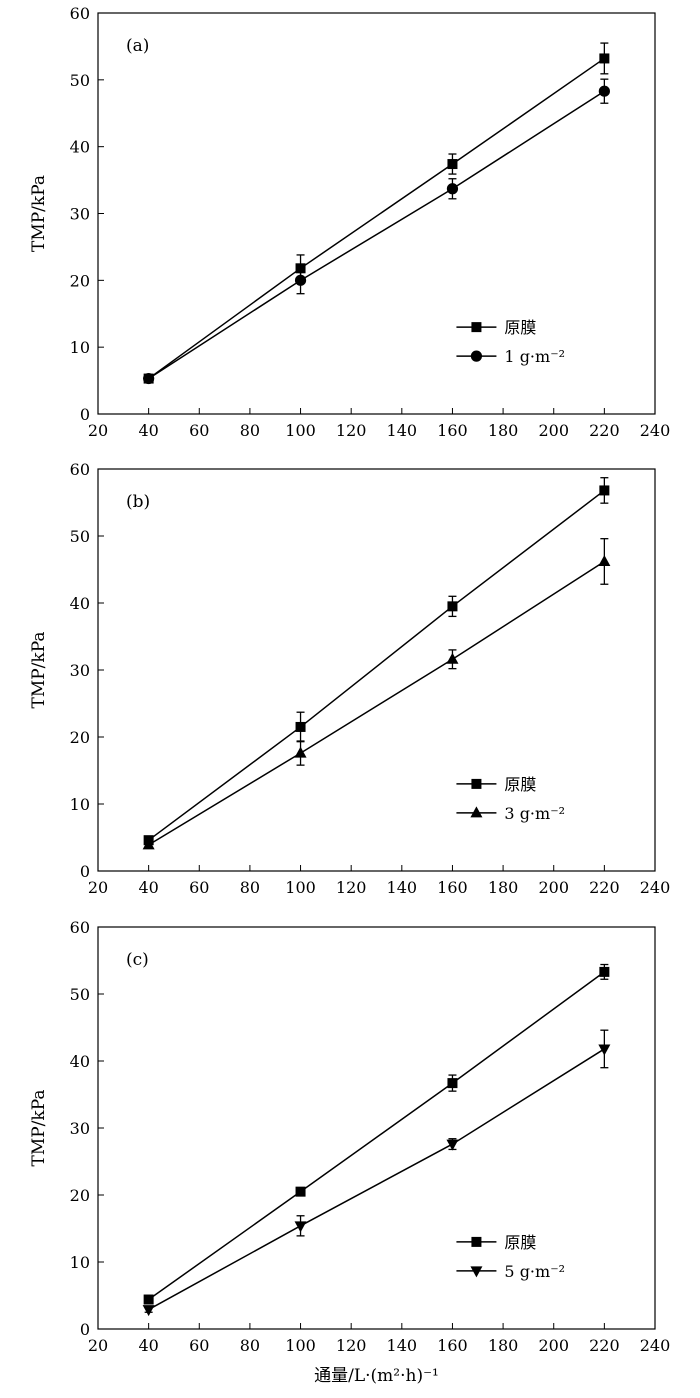  What do you see at coordinates (534, 1271) in the screenshot?
I see `legend-label: 5 g·m⁻²` at bounding box center [534, 1271].